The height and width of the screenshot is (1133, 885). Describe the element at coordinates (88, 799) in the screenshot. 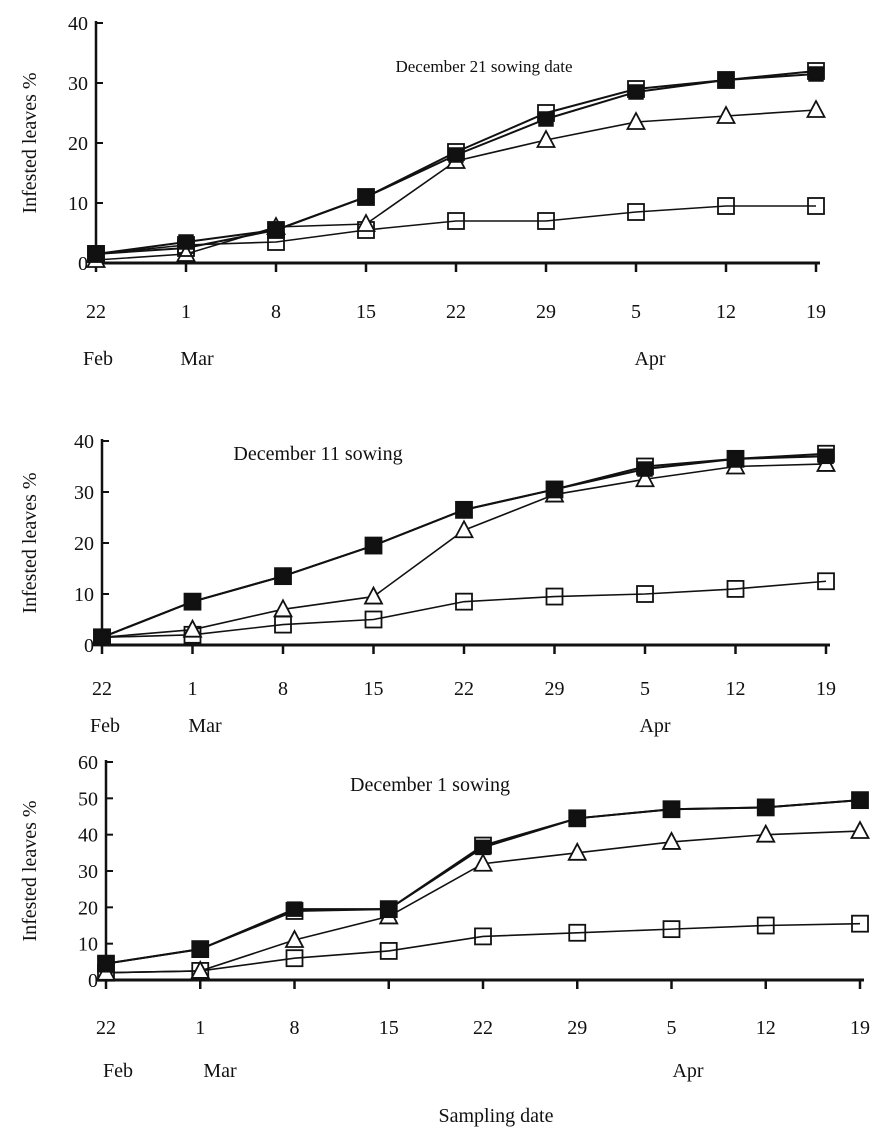

I see `y-tick-label: 50` at that location.